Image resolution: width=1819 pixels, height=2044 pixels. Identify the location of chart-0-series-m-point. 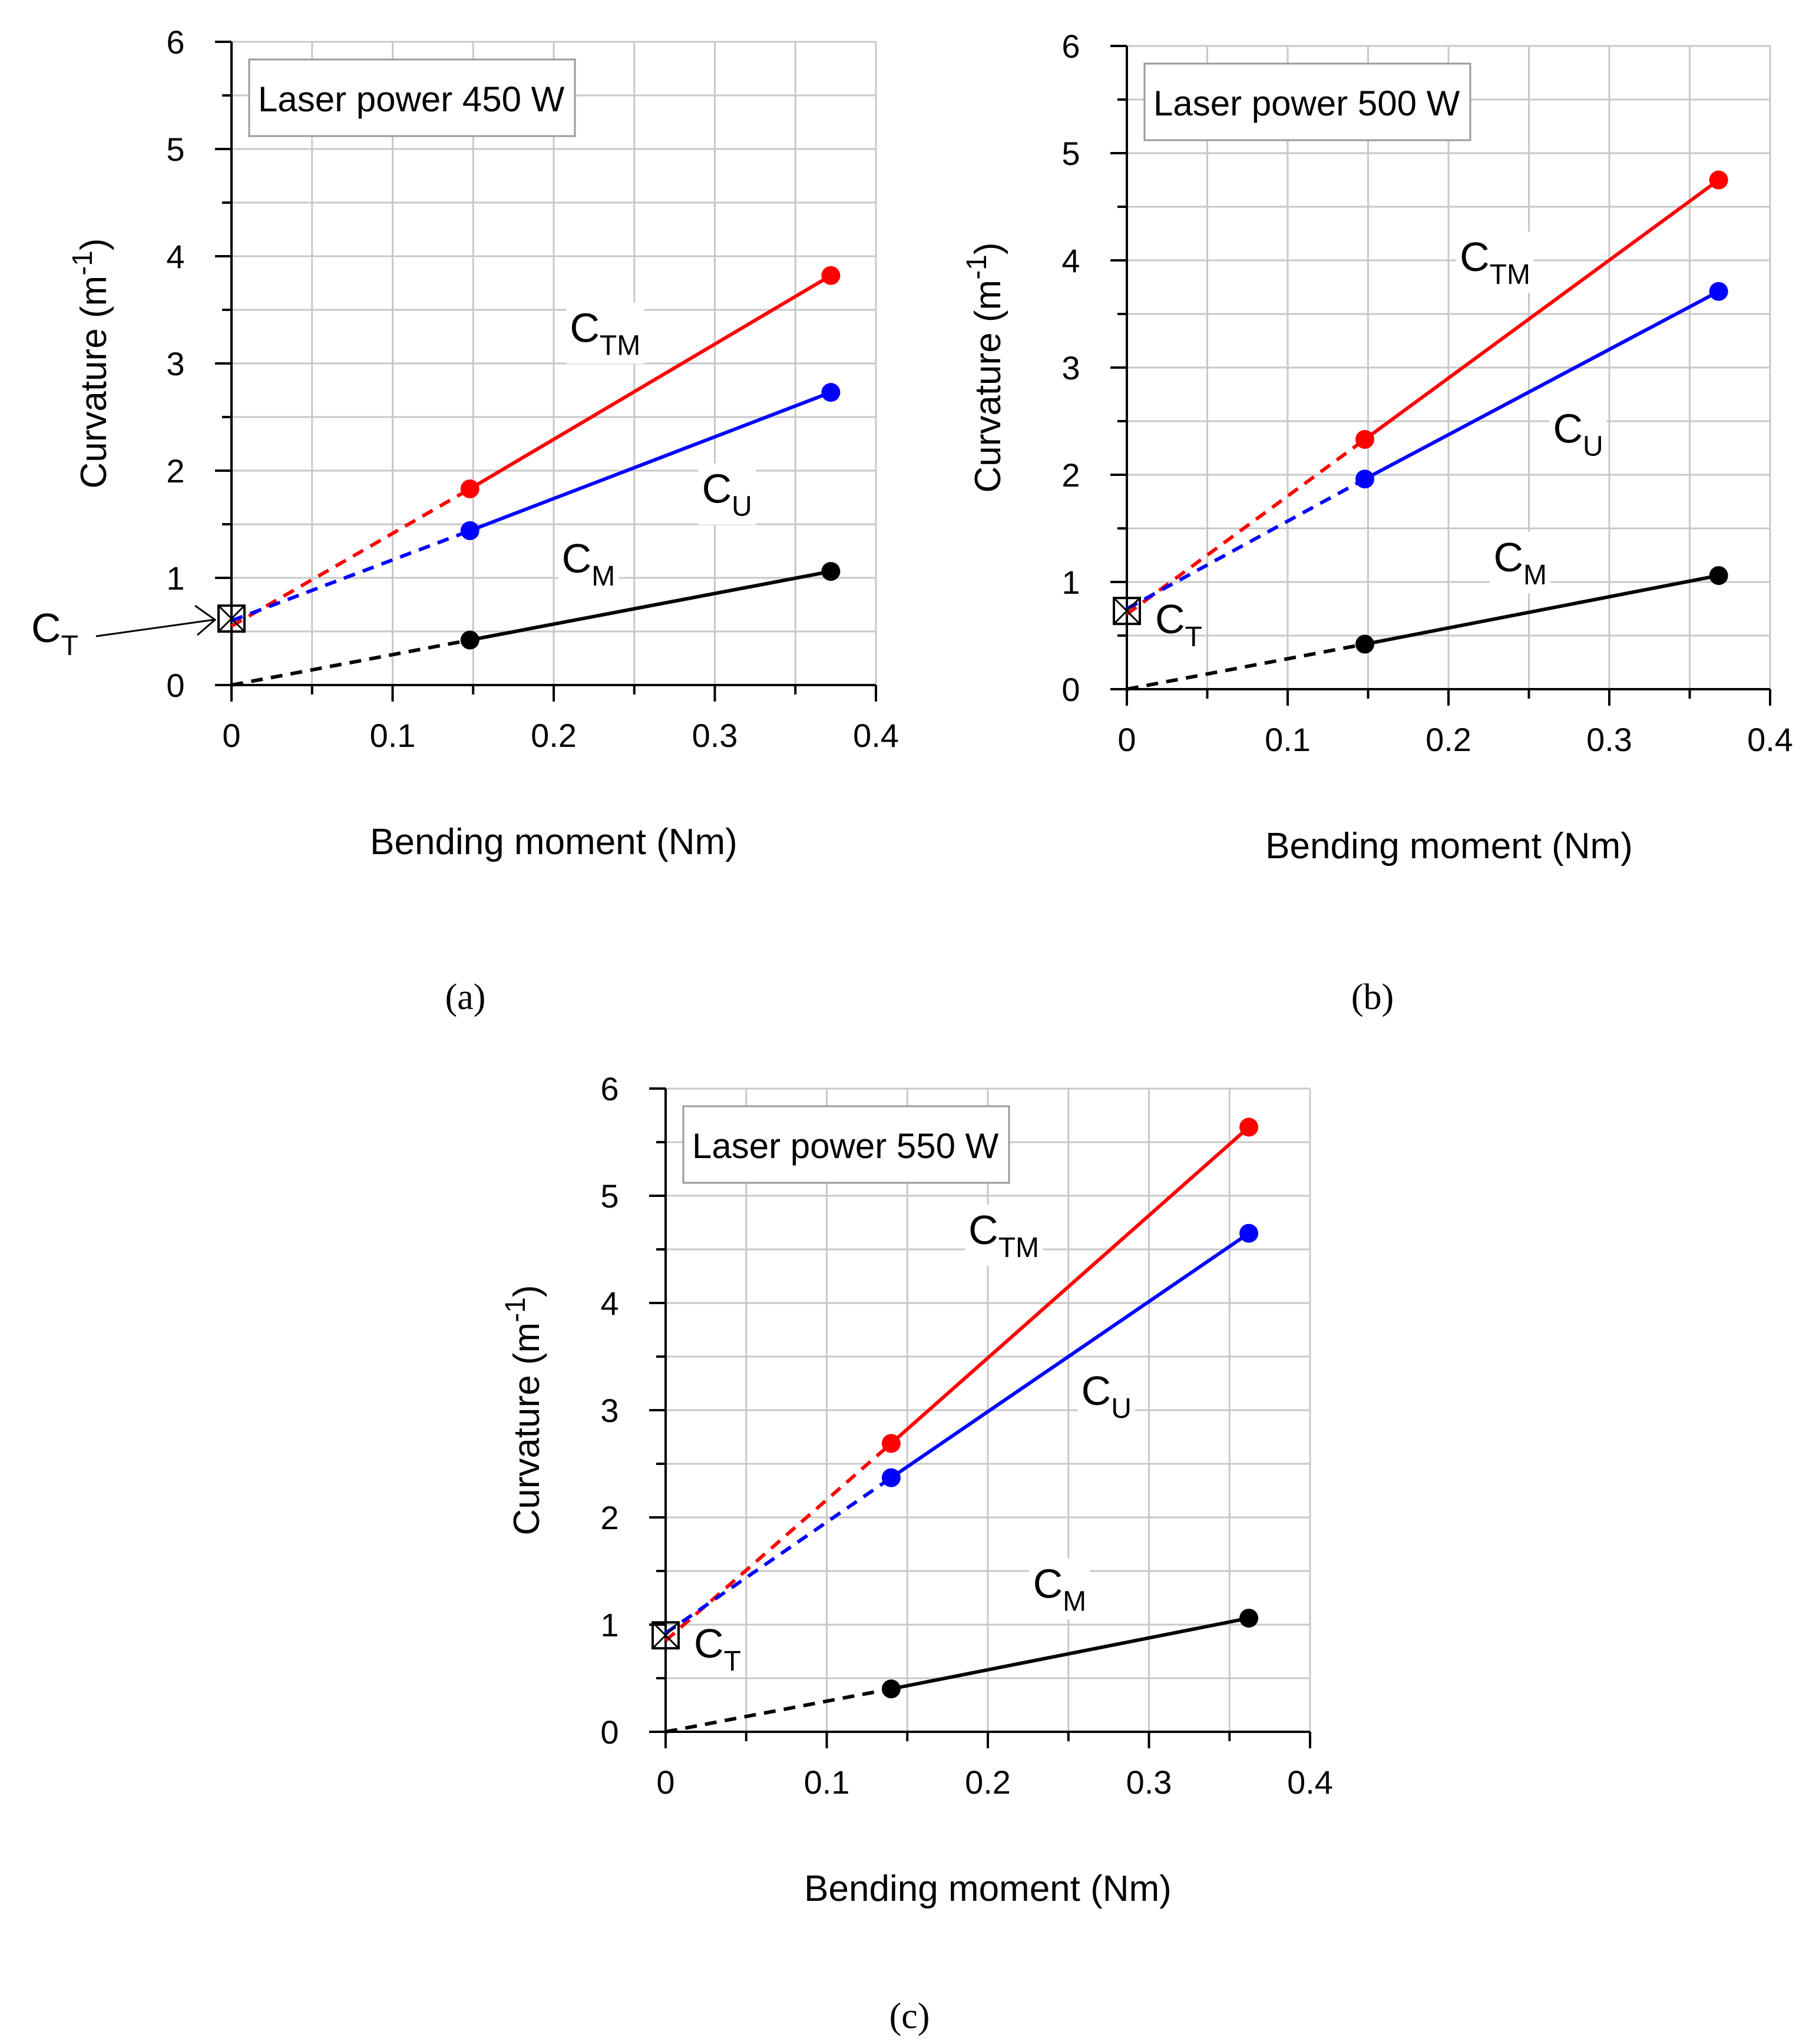
(831, 571).